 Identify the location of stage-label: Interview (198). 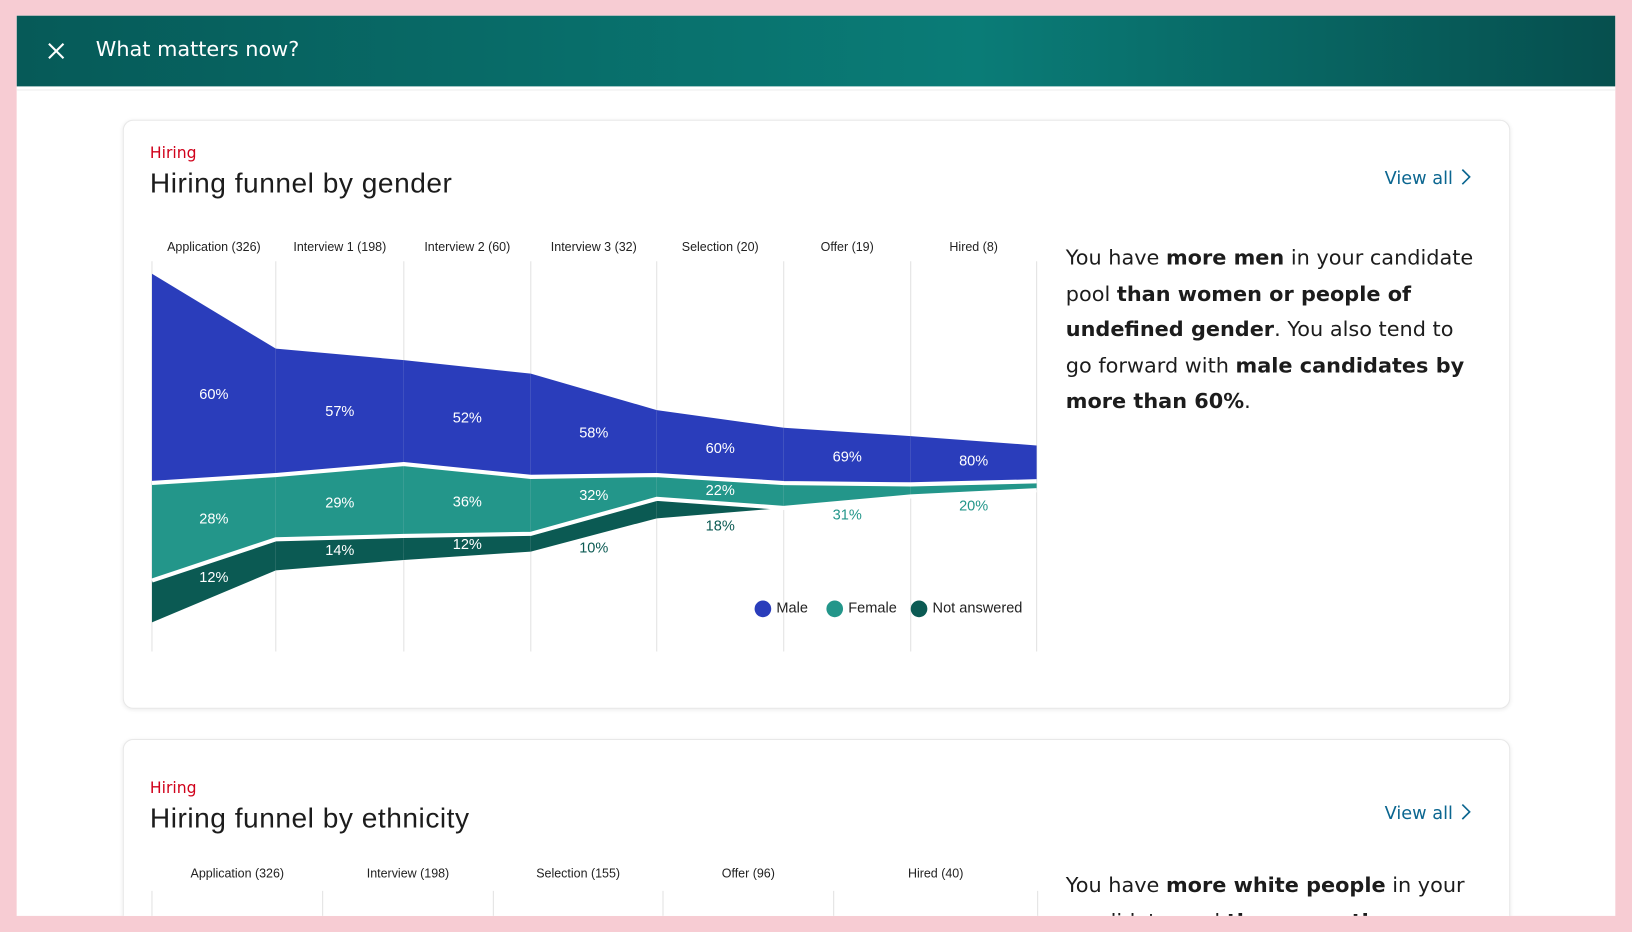
(408, 874).